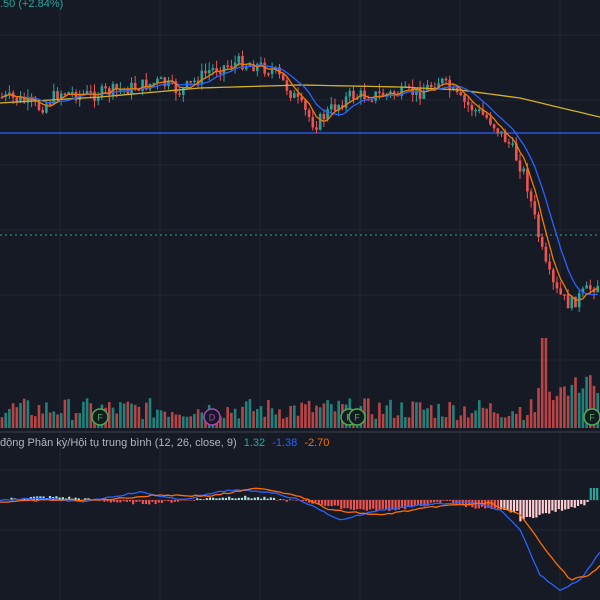 The height and width of the screenshot is (600, 600). Describe the element at coordinates (299, 505) in the screenshot. I see `macd-histogram` at that location.